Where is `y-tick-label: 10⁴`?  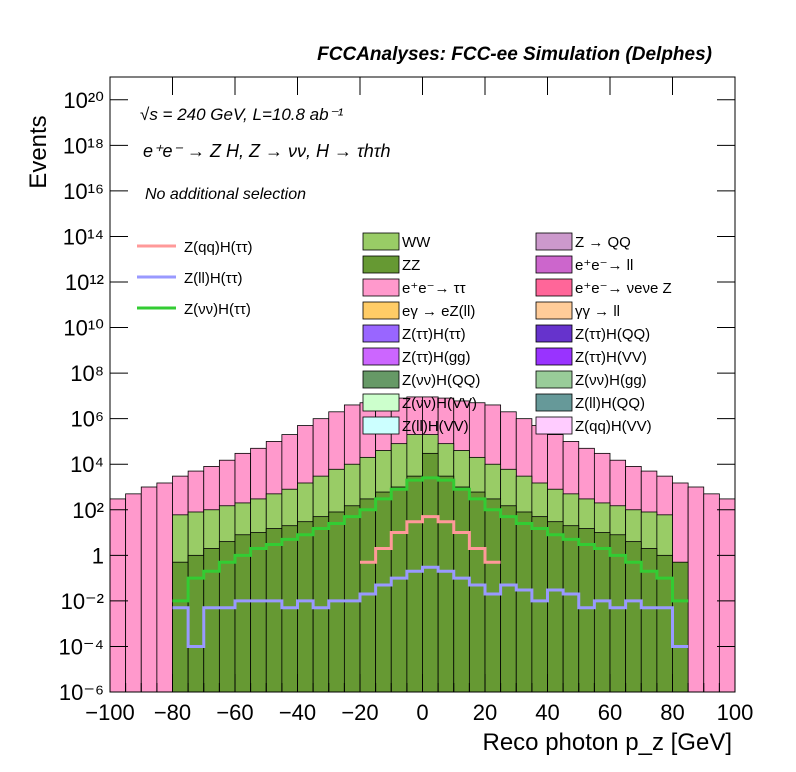
y-tick-label: 10⁴ is located at coordinates (87, 464).